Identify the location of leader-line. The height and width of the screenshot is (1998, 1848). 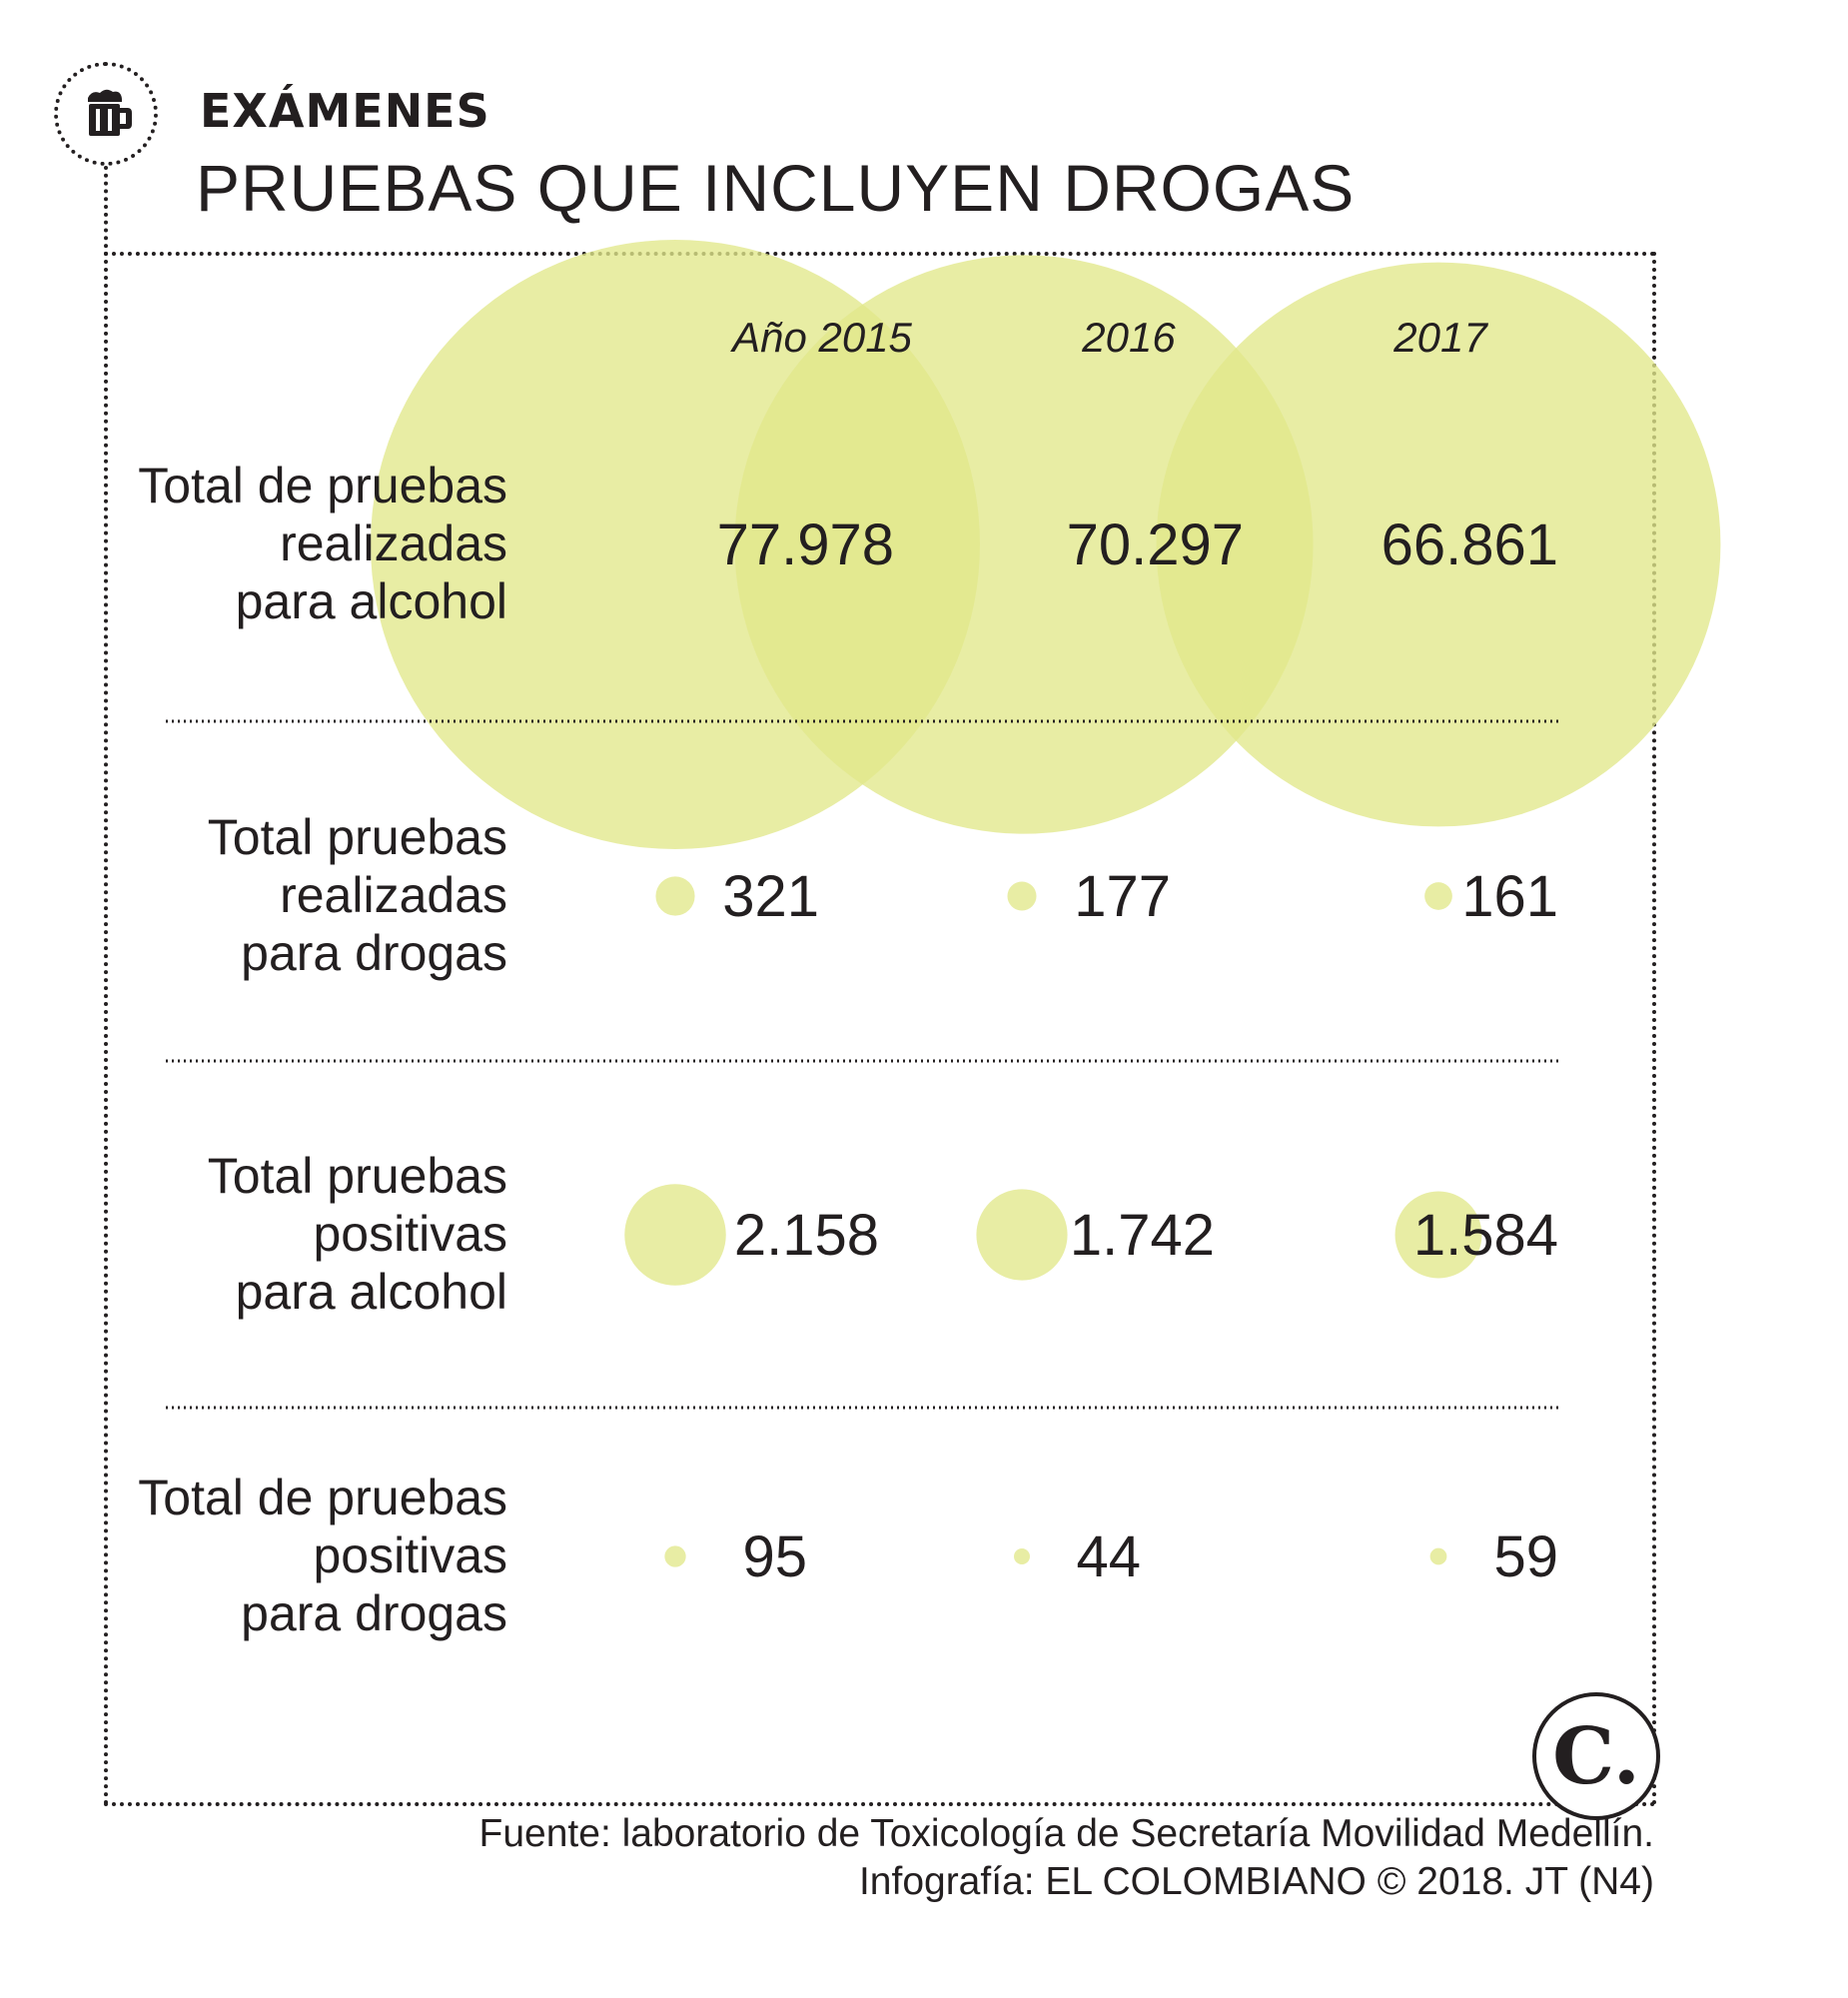
(106, 211).